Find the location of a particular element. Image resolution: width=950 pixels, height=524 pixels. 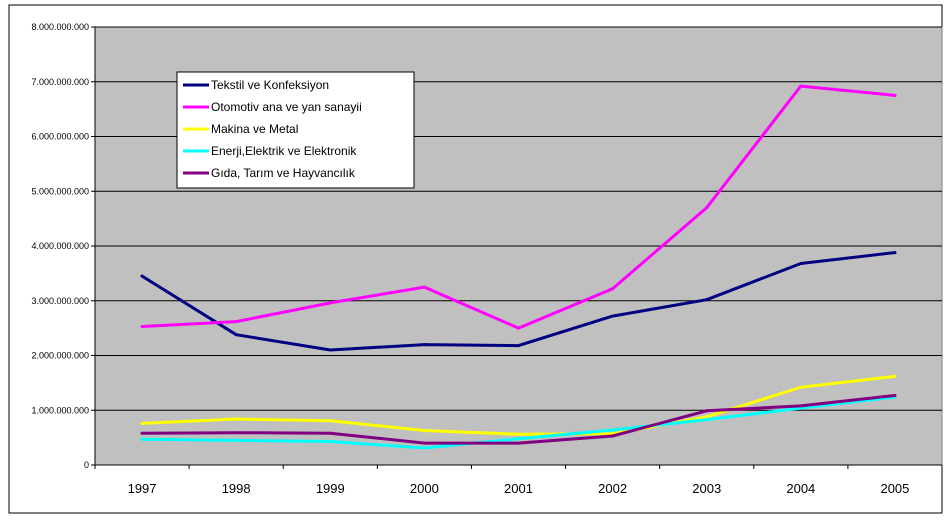

legend-label: Makina ve Metal is located at coordinates (254, 129).